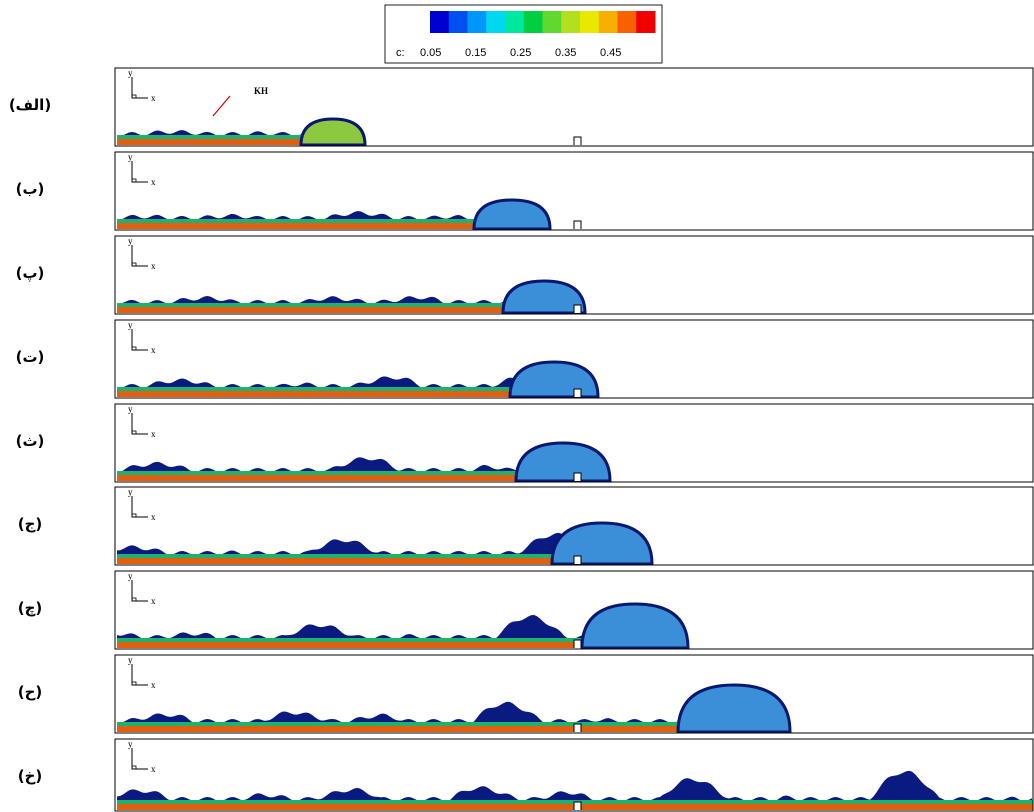 The height and width of the screenshot is (812, 1034). I want to click on panel-label: (ت), so click(30, 357).